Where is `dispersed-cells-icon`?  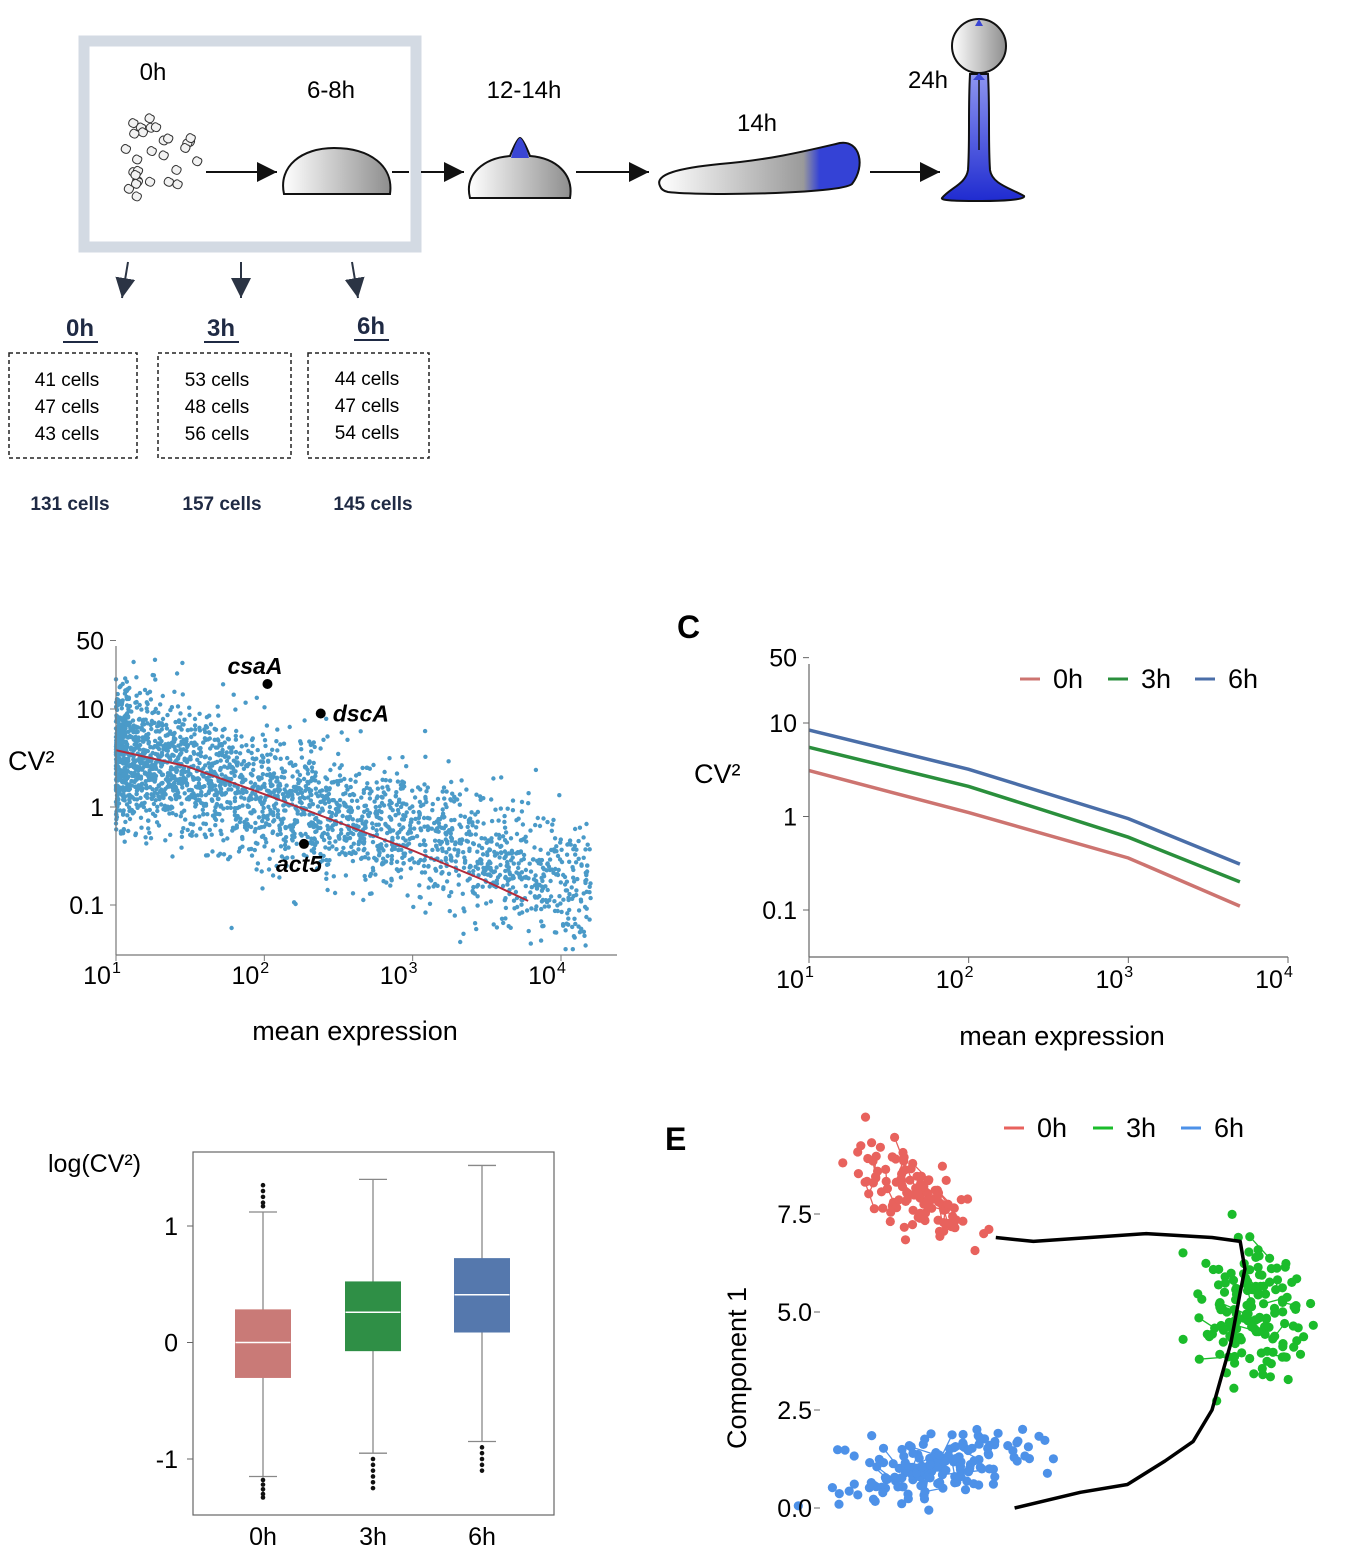
dispersed-cells-icon is located at coordinates (161, 157).